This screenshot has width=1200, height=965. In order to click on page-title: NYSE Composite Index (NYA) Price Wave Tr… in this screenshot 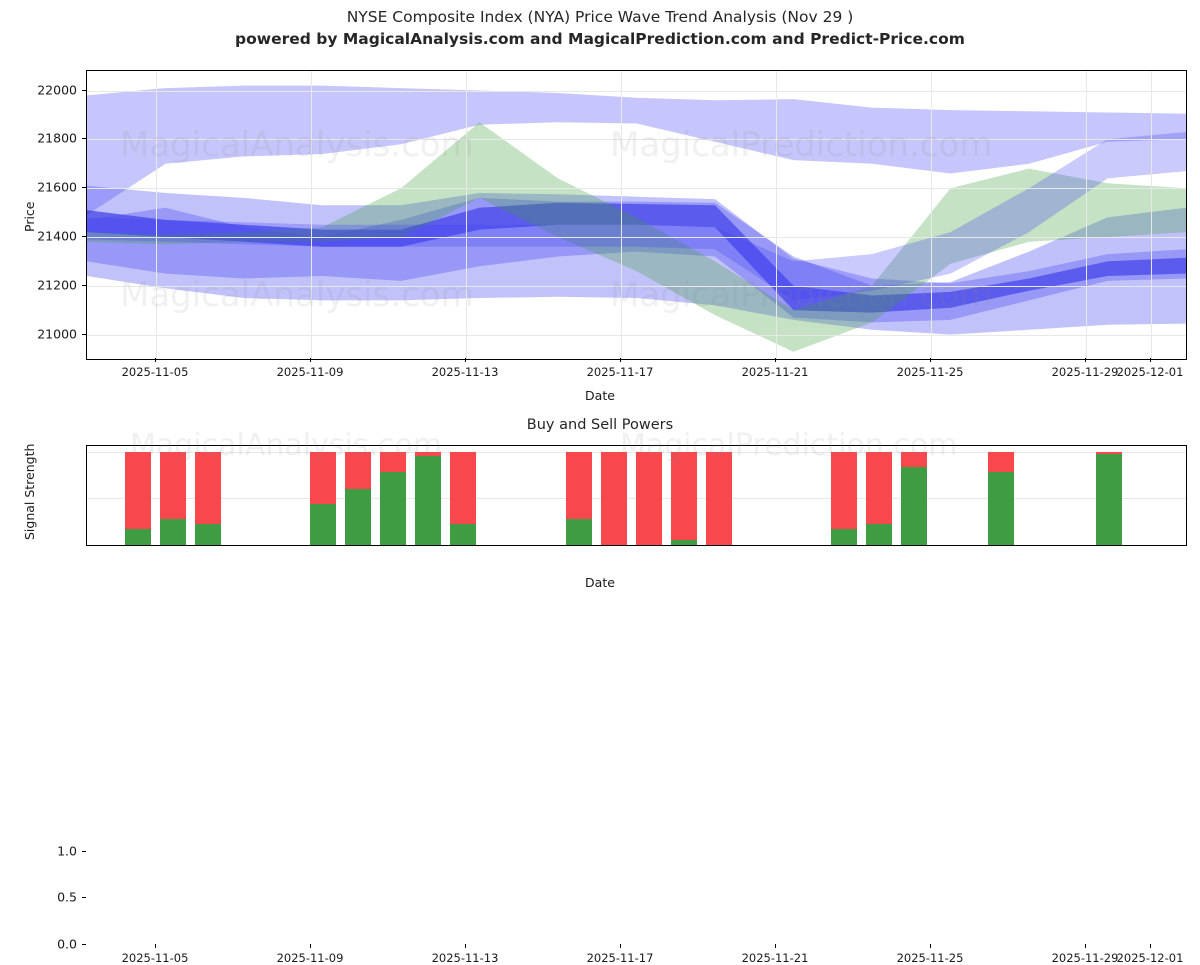, I will do `click(600, 17)`.